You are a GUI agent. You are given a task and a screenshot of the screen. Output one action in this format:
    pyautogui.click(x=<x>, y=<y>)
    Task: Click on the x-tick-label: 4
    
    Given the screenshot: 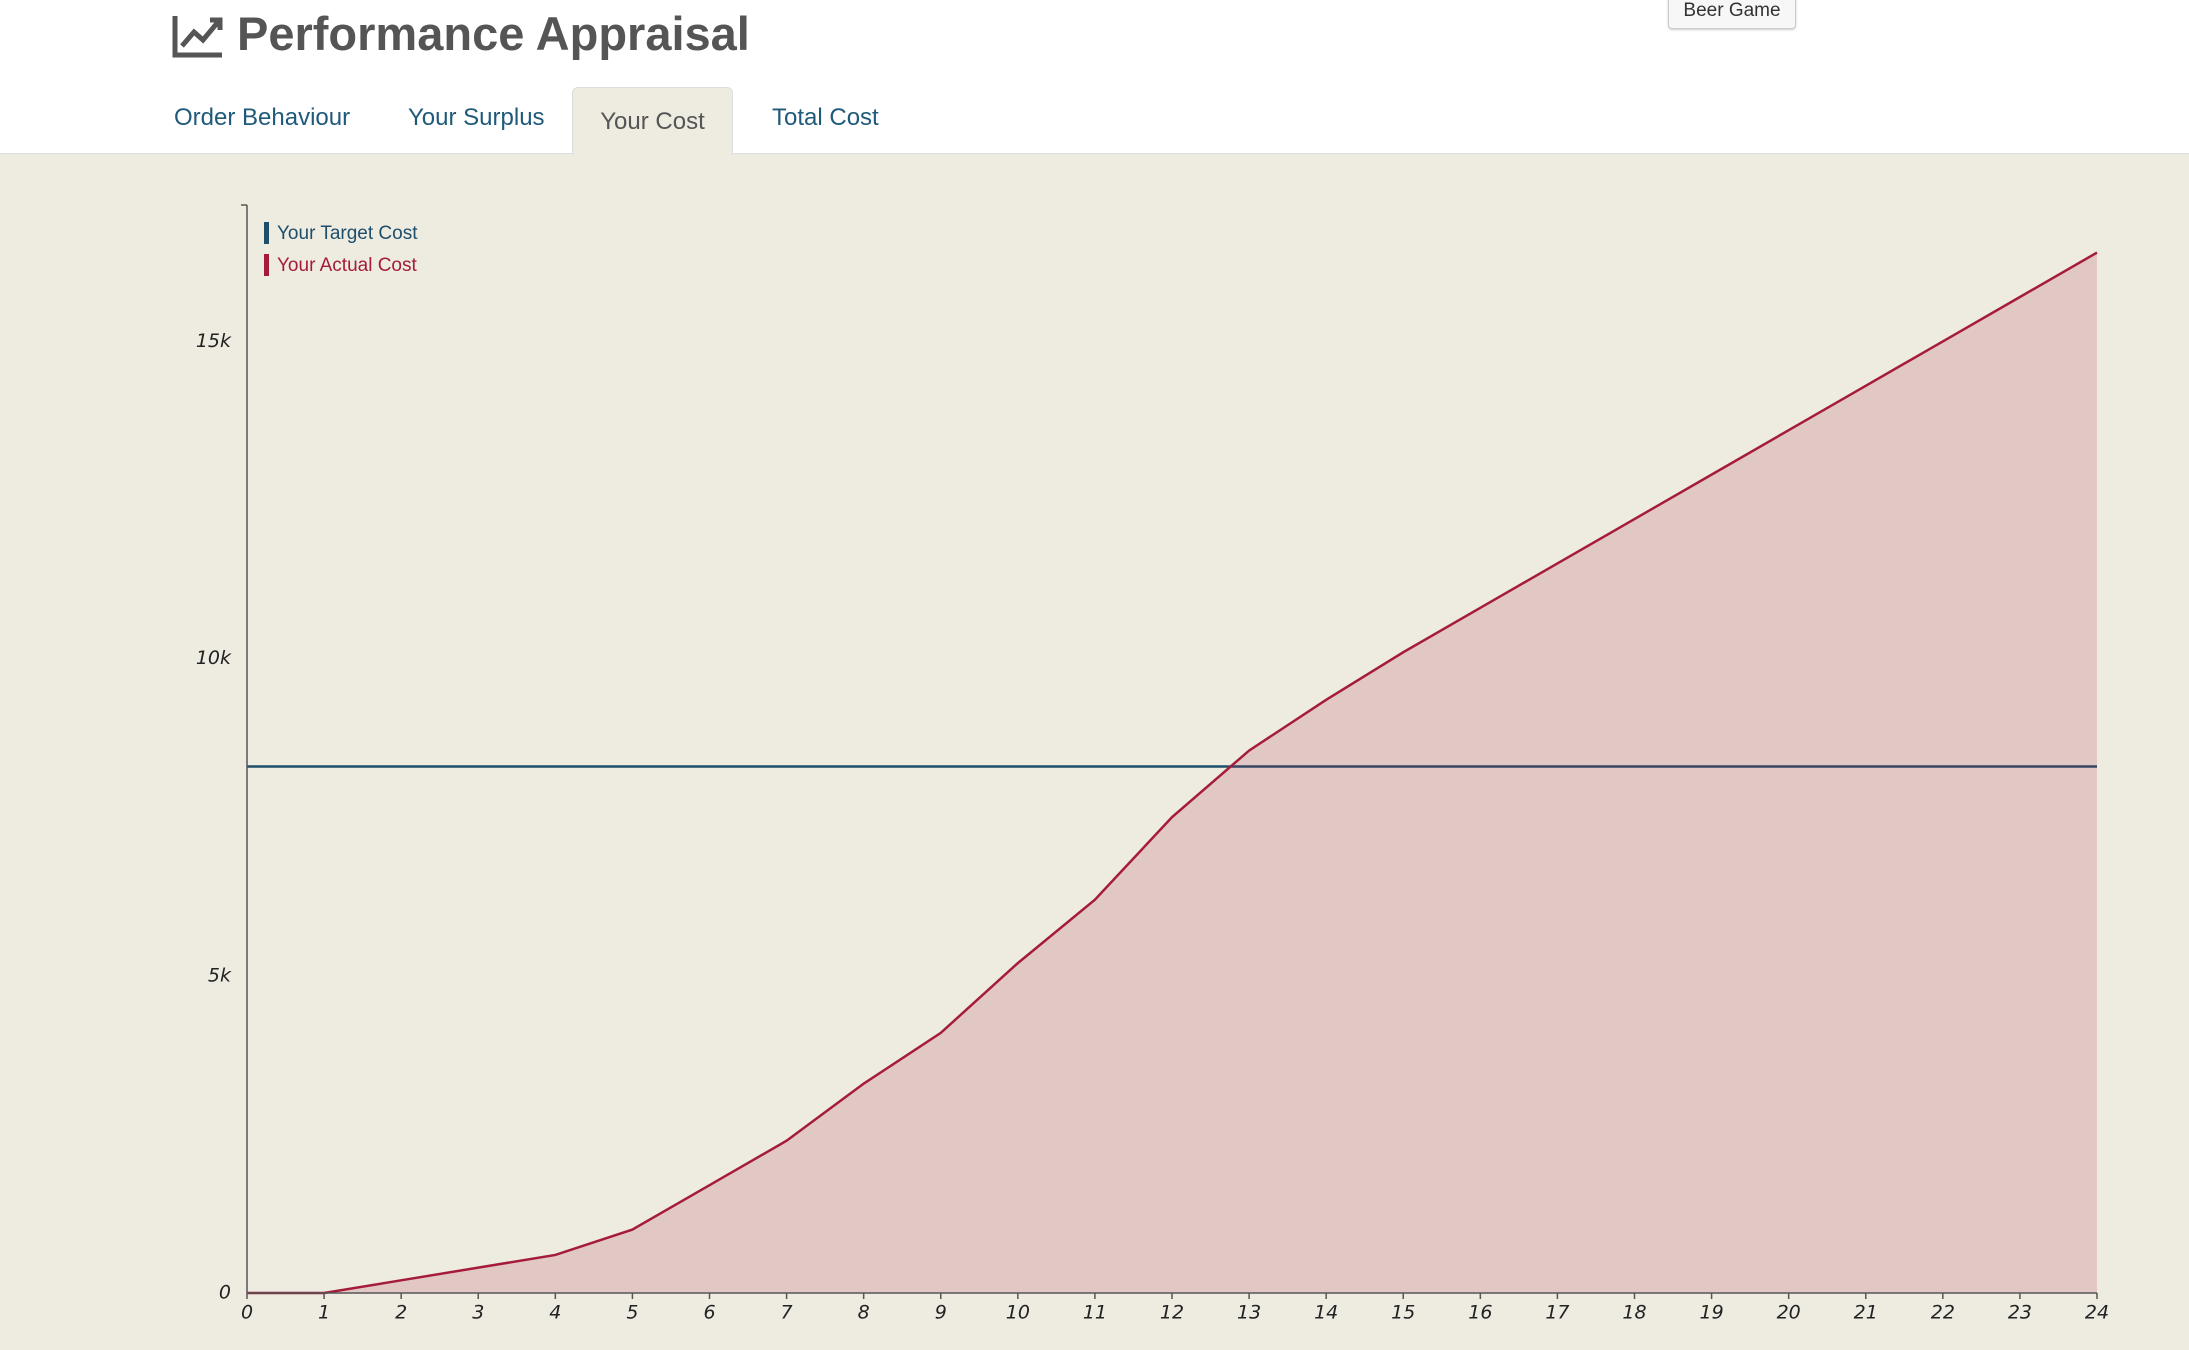 What is the action you would take?
    pyautogui.click(x=555, y=1313)
    